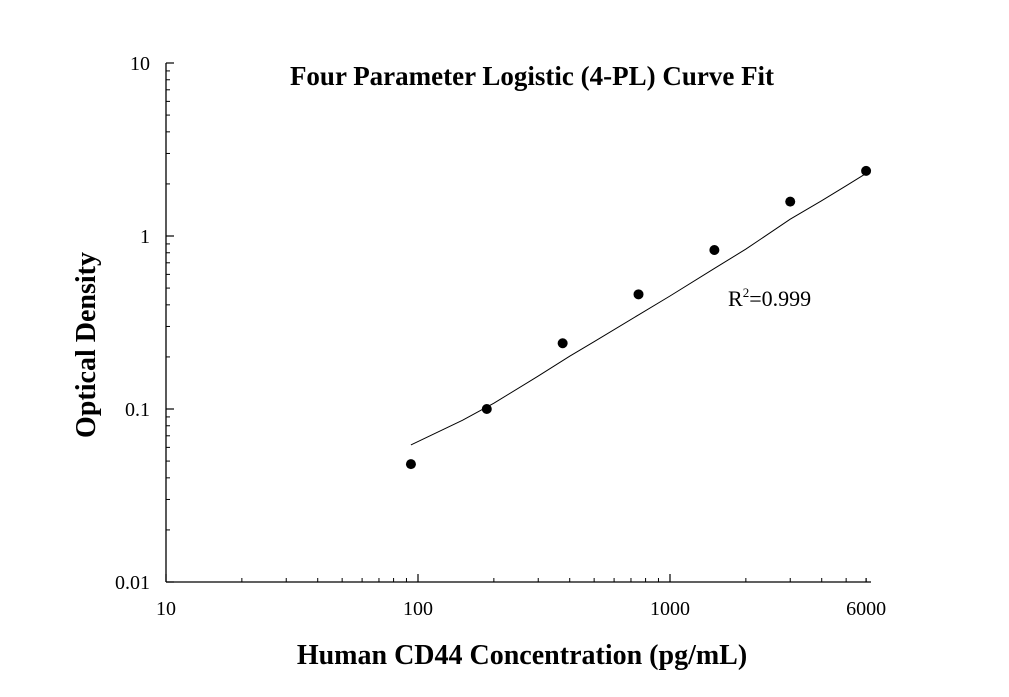 The width and height of the screenshot is (1009, 697). What do you see at coordinates (132, 583) in the screenshot?
I see `y-tick-label: 0.01` at bounding box center [132, 583].